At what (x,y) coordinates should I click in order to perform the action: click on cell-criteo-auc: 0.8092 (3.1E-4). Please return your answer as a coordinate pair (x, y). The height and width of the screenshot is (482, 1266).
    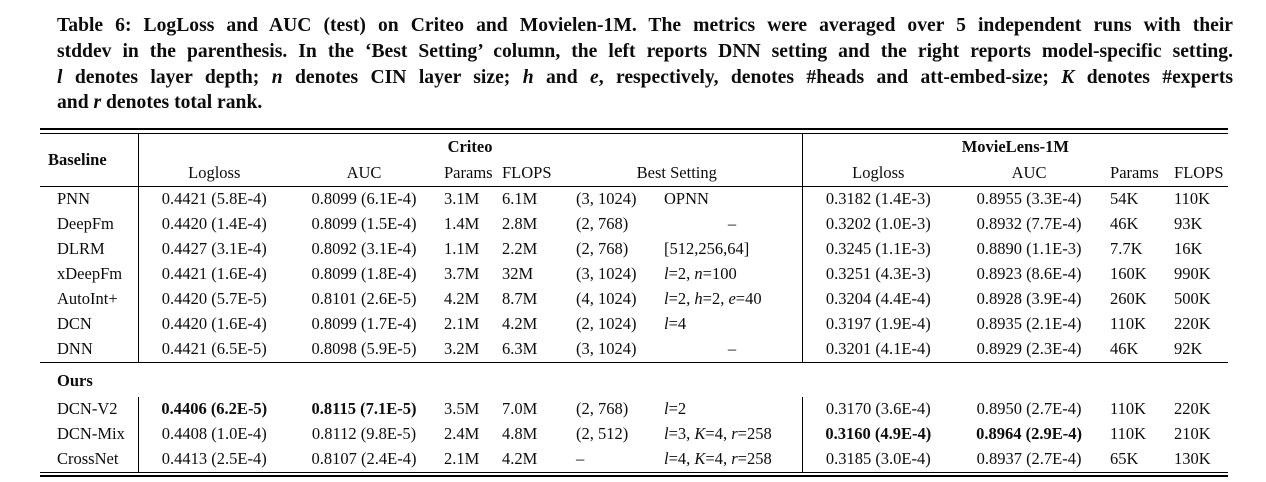
    Looking at the image, I should click on (364, 249).